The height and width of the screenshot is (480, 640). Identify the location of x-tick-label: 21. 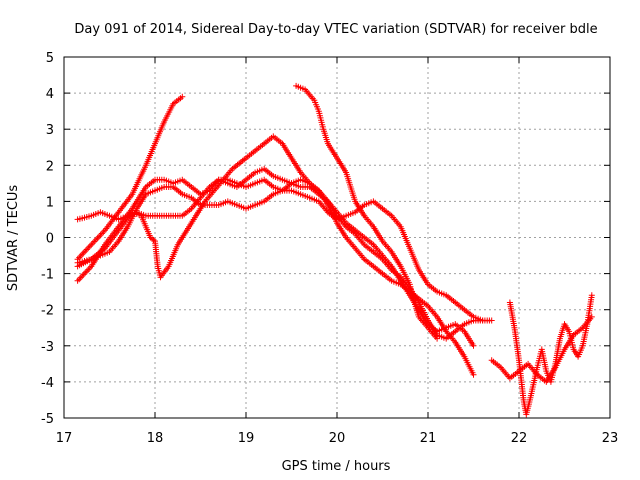
(428, 438).